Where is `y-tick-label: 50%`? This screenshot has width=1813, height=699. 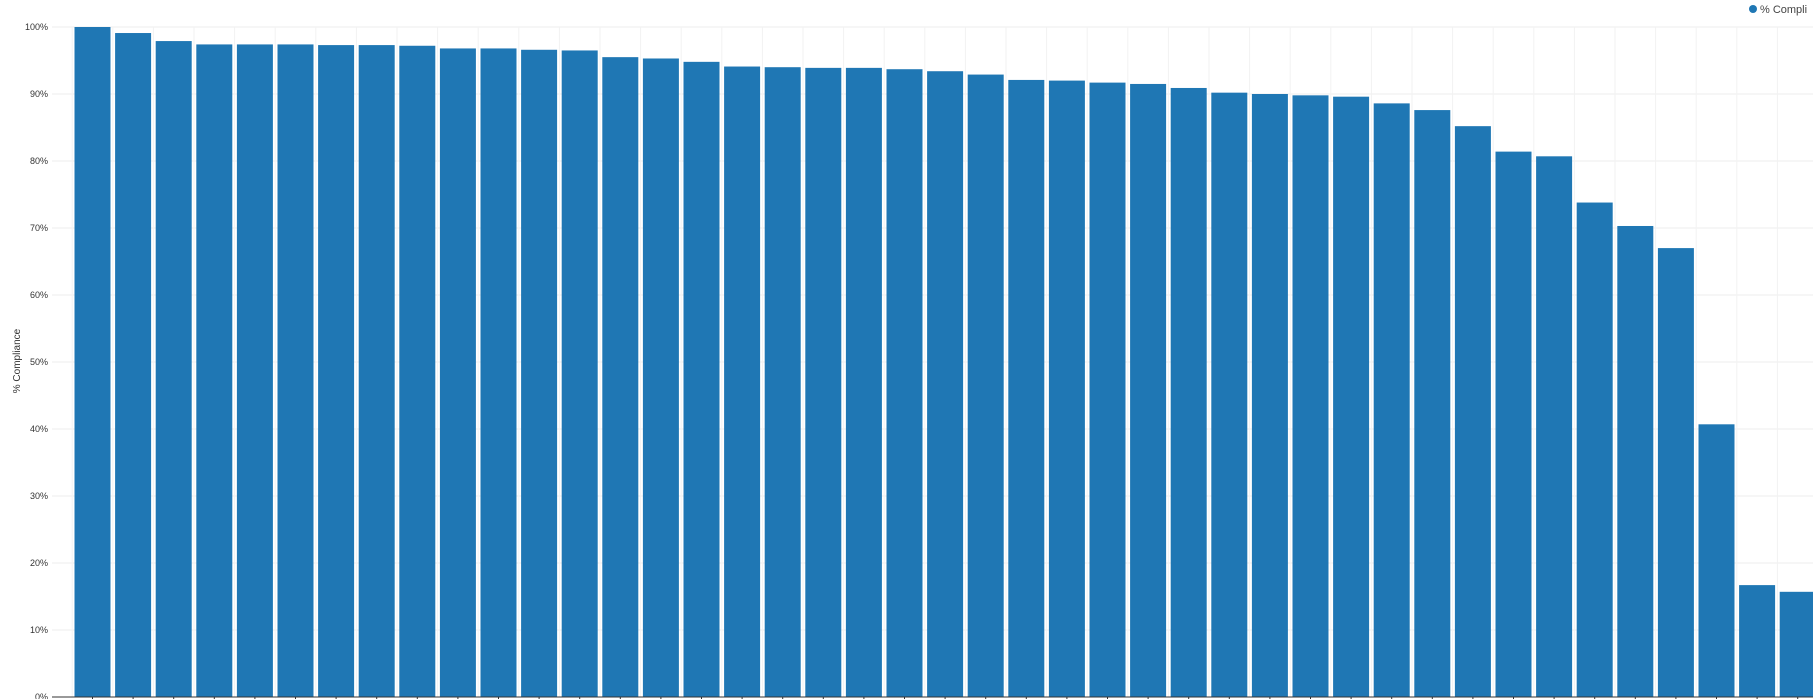
y-tick-label: 50% is located at coordinates (39, 362).